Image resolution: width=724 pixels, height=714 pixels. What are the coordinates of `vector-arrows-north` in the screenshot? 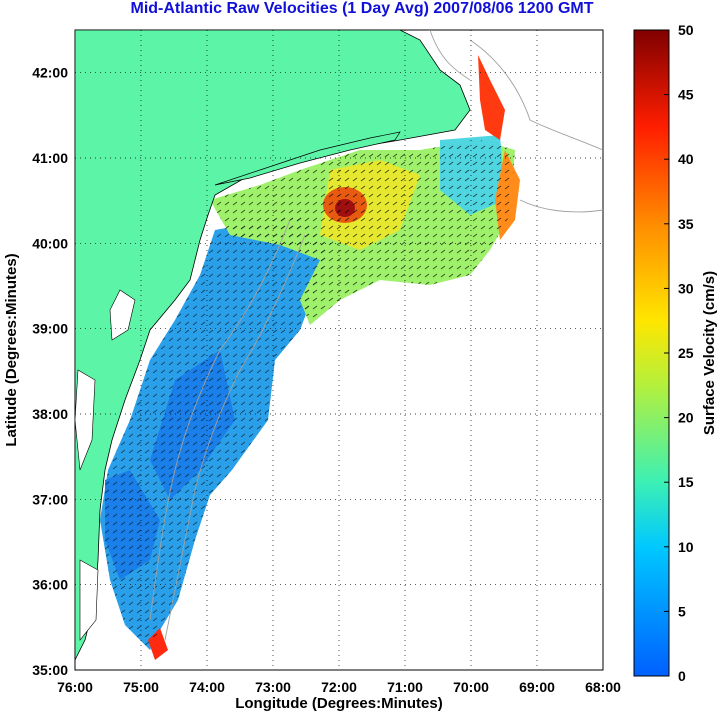 It's located at (362, 232).